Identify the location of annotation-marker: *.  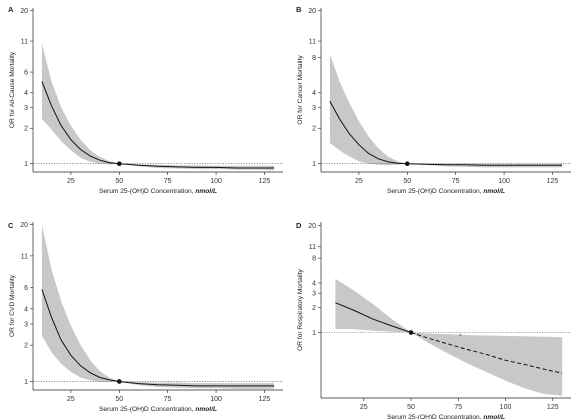
(460, 337).